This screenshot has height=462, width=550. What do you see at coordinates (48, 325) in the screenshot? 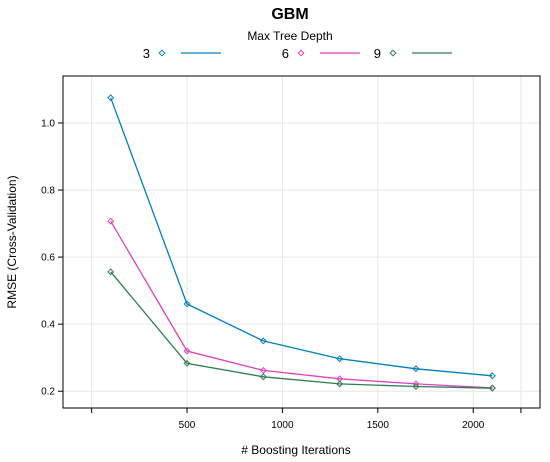
I see `y-tick-label: 0.4` at bounding box center [48, 325].